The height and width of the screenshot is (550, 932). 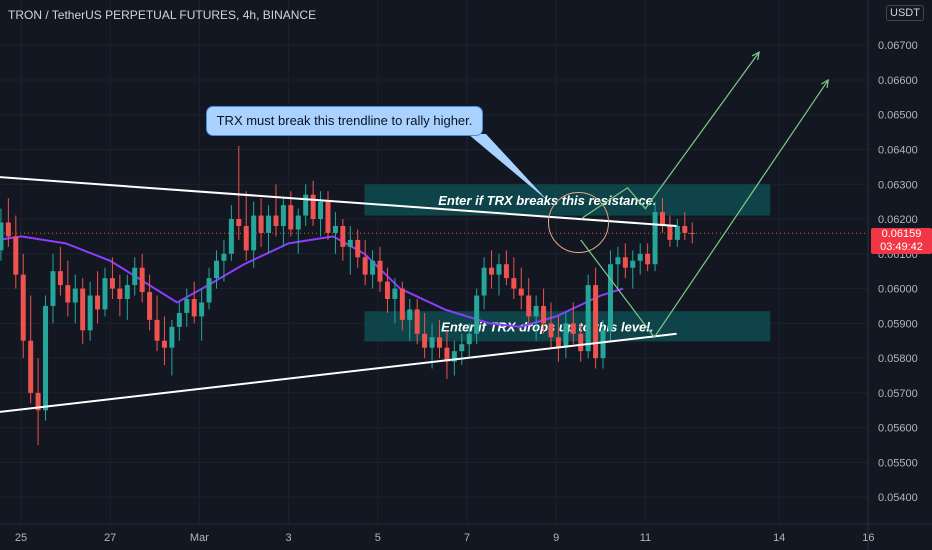 I want to click on arrow-head, so click(x=825, y=83).